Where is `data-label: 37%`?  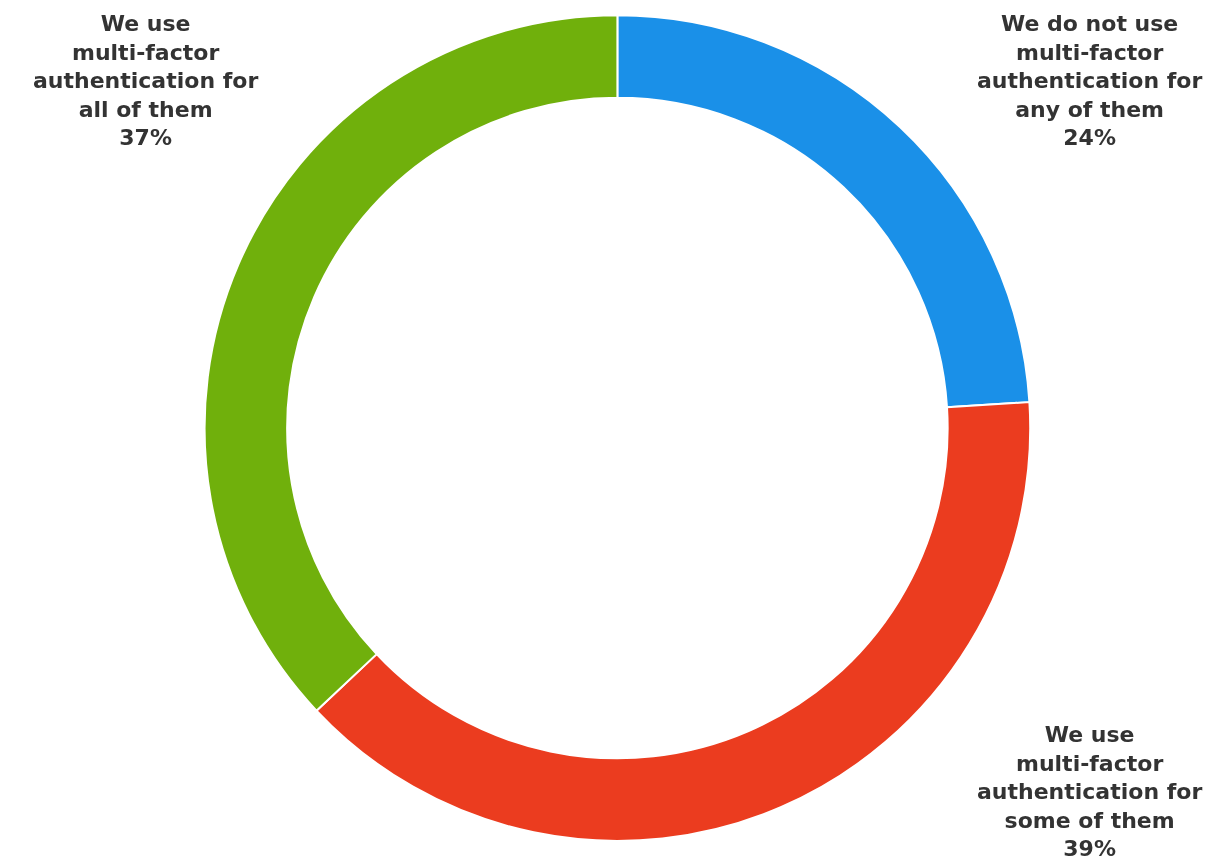
data-label: 37% is located at coordinates (145, 138).